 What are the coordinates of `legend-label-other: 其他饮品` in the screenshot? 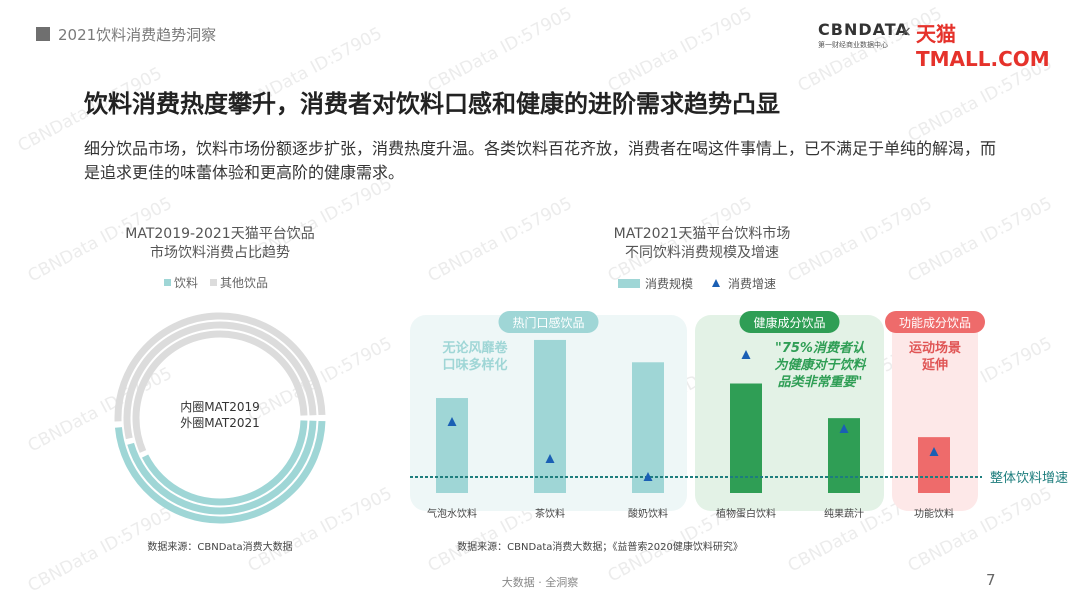 It's located at (244, 283).